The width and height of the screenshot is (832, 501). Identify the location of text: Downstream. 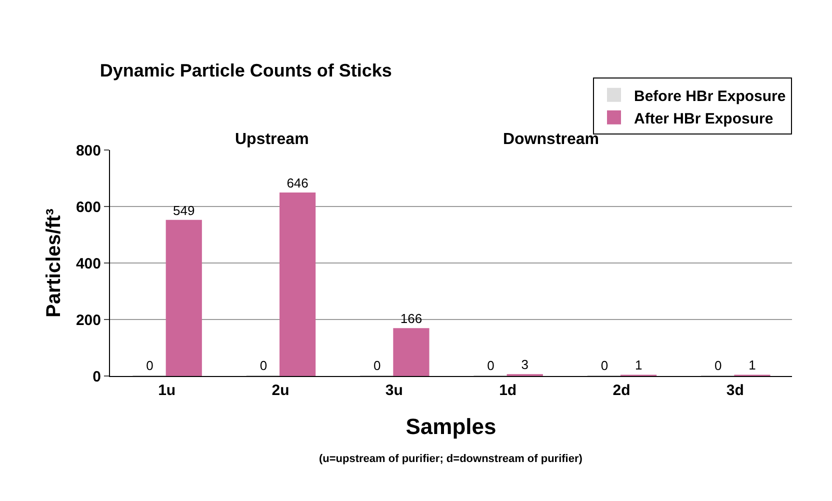
(551, 139).